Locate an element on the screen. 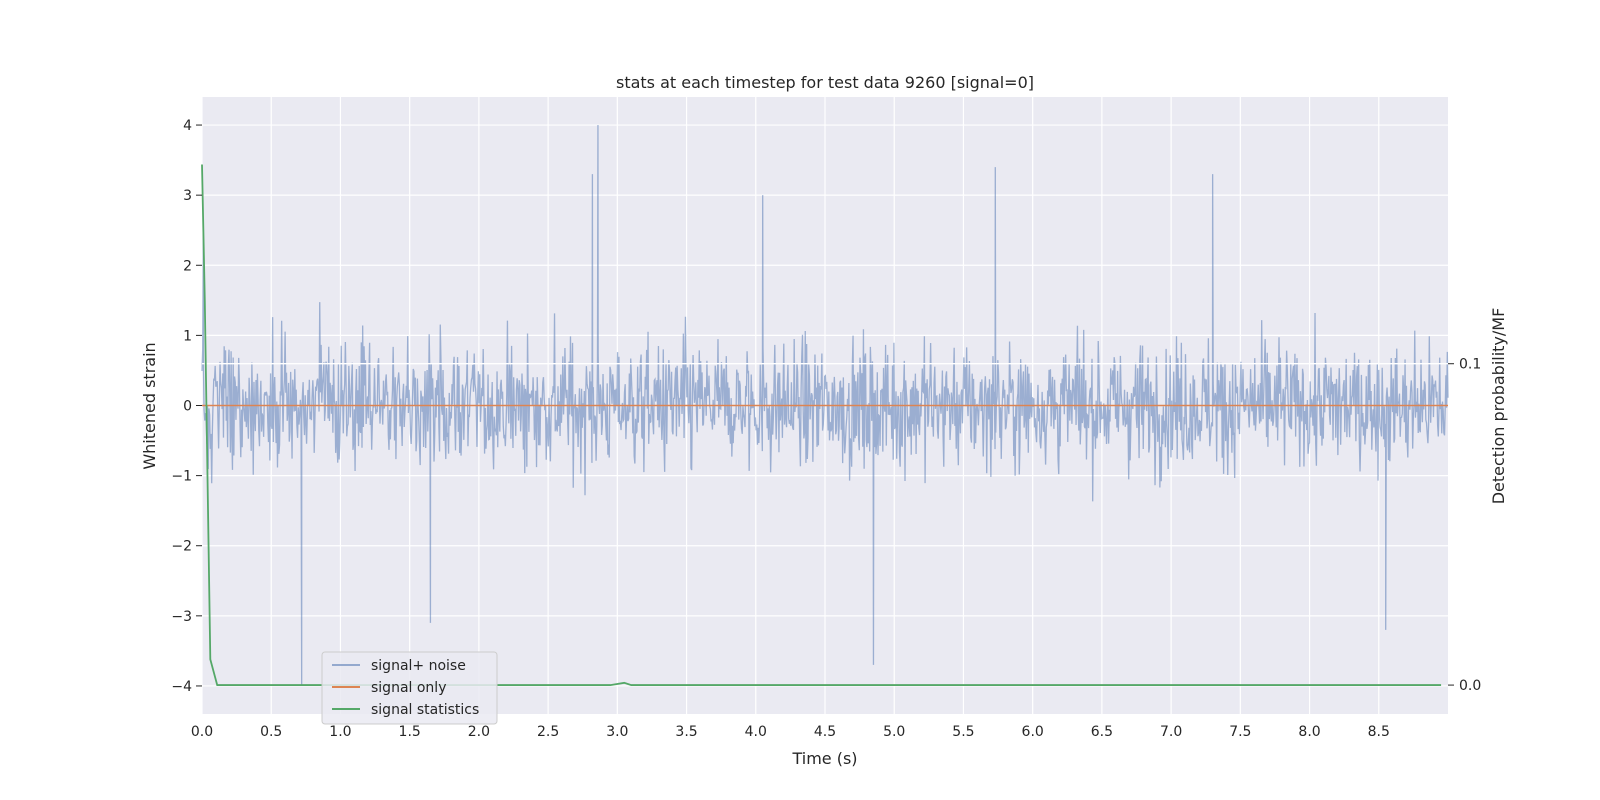  x-tick-label: 2.5 is located at coordinates (548, 732).